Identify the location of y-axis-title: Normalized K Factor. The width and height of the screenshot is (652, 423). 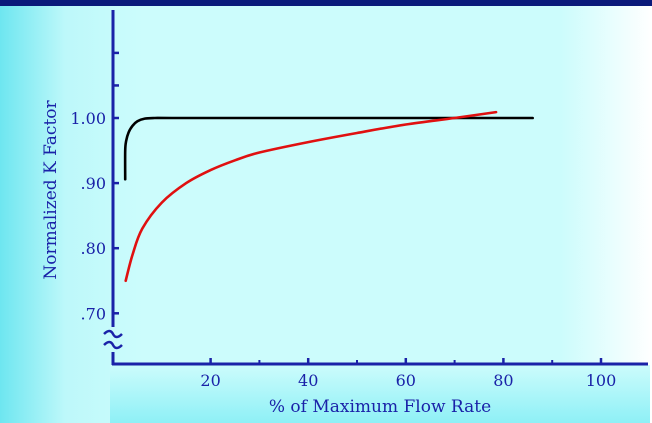
(51, 189).